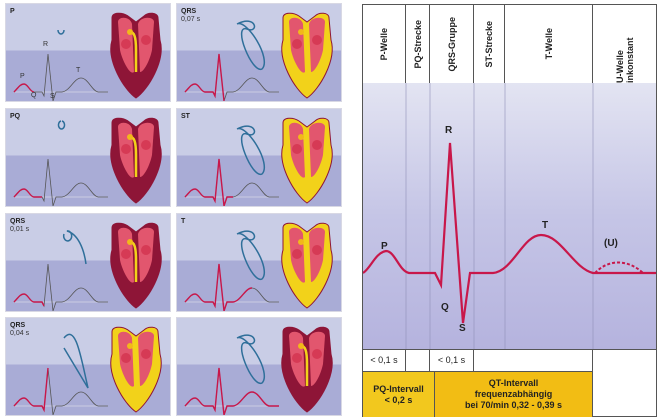 The image size is (661, 420). Describe the element at coordinates (183, 221) in the screenshot. I see `panel-label: T` at that location.